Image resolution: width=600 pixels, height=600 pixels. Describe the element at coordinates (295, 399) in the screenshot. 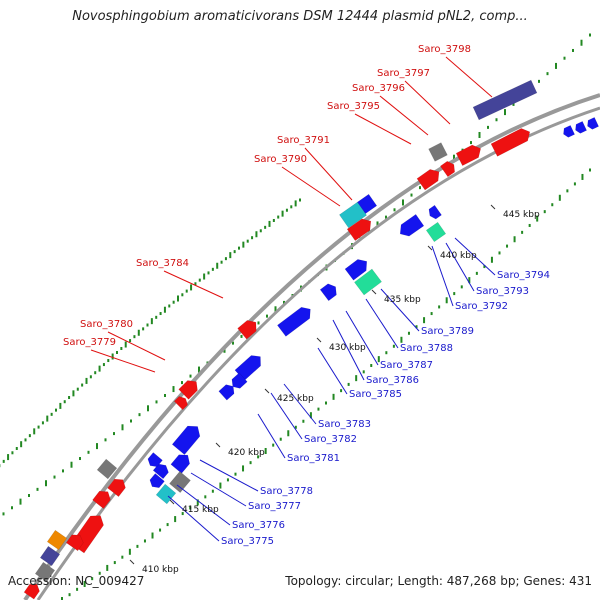

I see `tick-label: 425 kbp` at that location.